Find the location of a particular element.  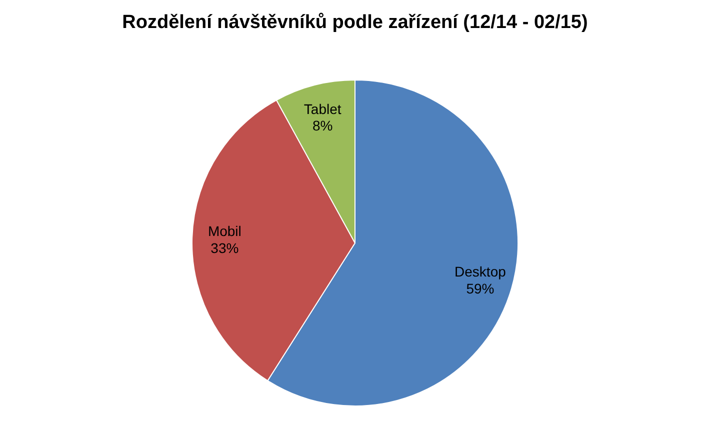

data-label: 33% is located at coordinates (224, 248).